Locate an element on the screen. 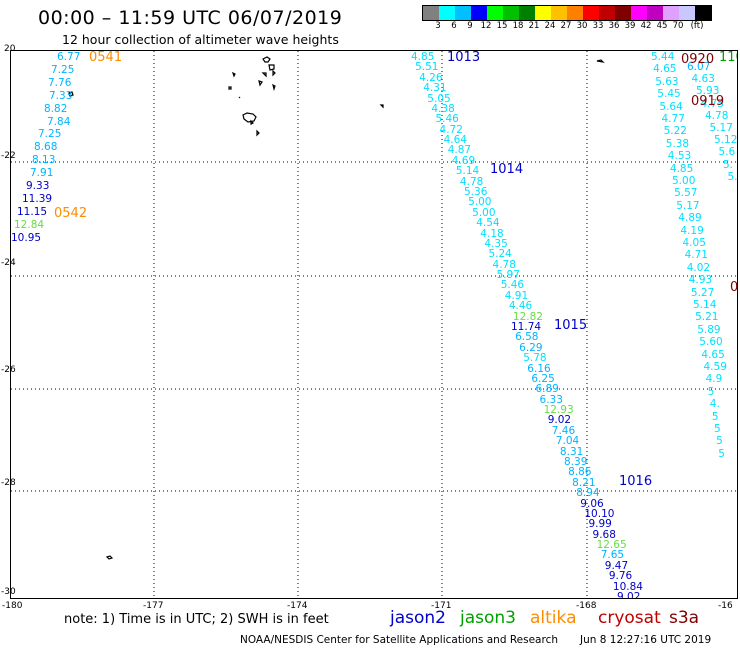  color-scale-label: 18 is located at coordinates (518, 26).